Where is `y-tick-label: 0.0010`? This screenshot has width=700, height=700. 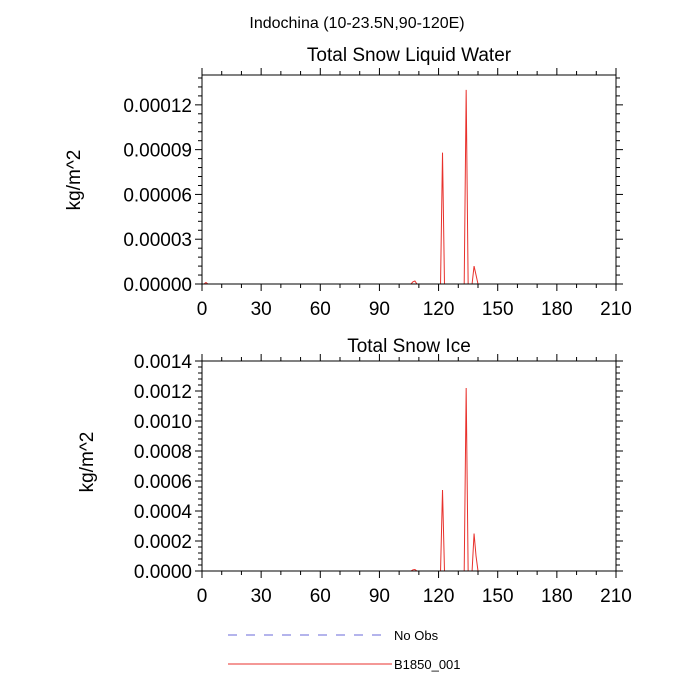
y-tick-label: 0.0010 is located at coordinates (163, 422).